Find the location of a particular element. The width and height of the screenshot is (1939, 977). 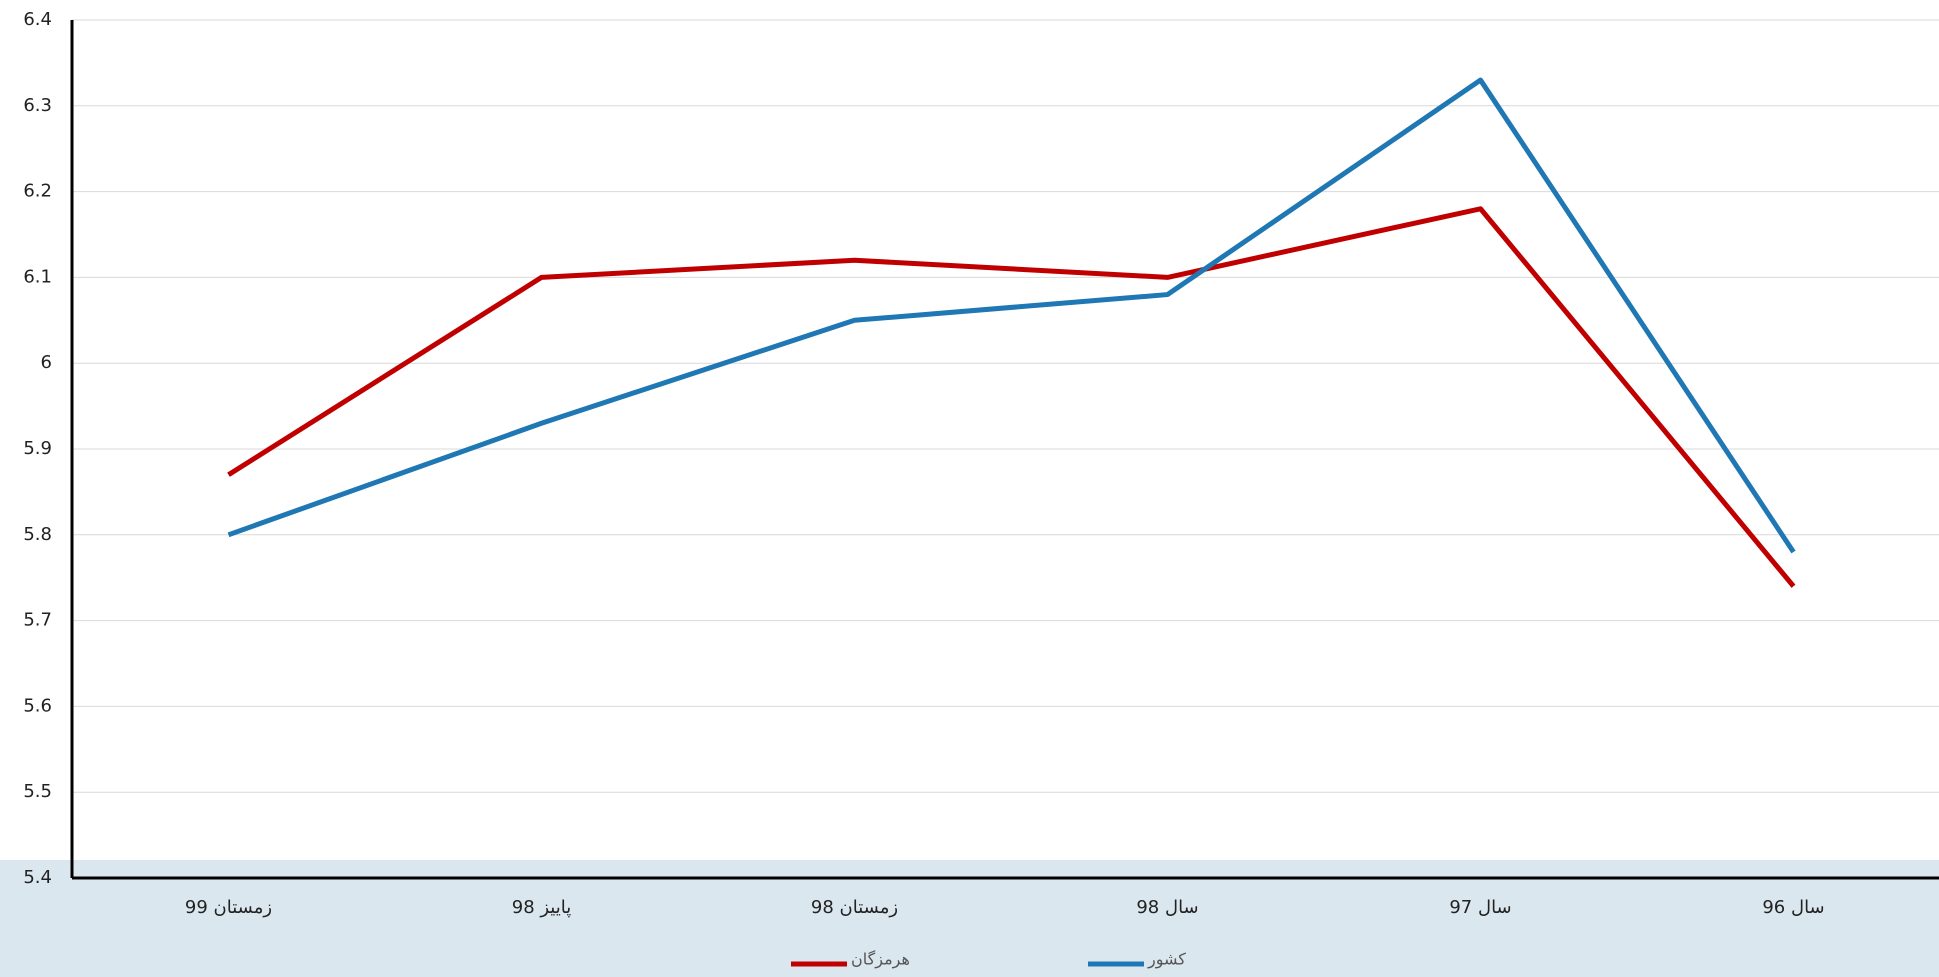

legend-label: هرمزگان is located at coordinates (880, 960).